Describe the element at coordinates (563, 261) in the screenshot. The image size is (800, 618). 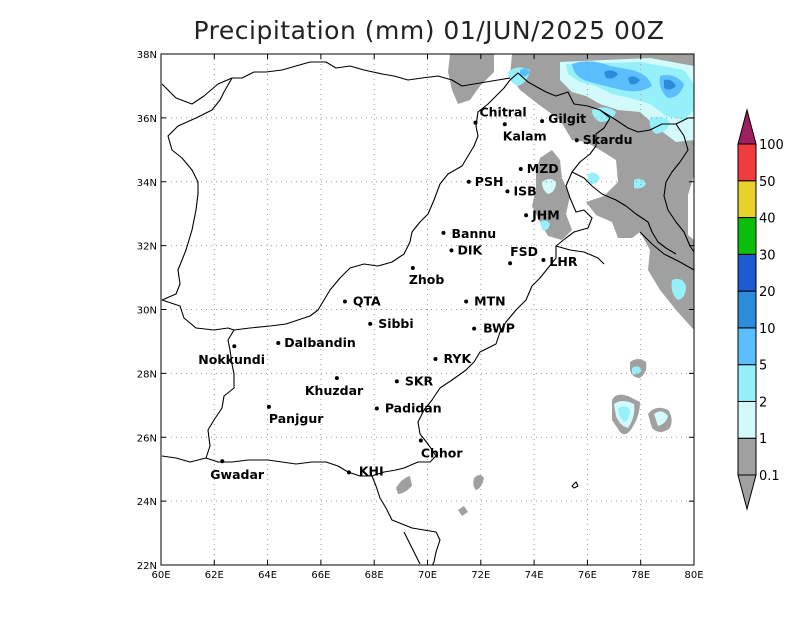
I see `city-label: LHR` at that location.